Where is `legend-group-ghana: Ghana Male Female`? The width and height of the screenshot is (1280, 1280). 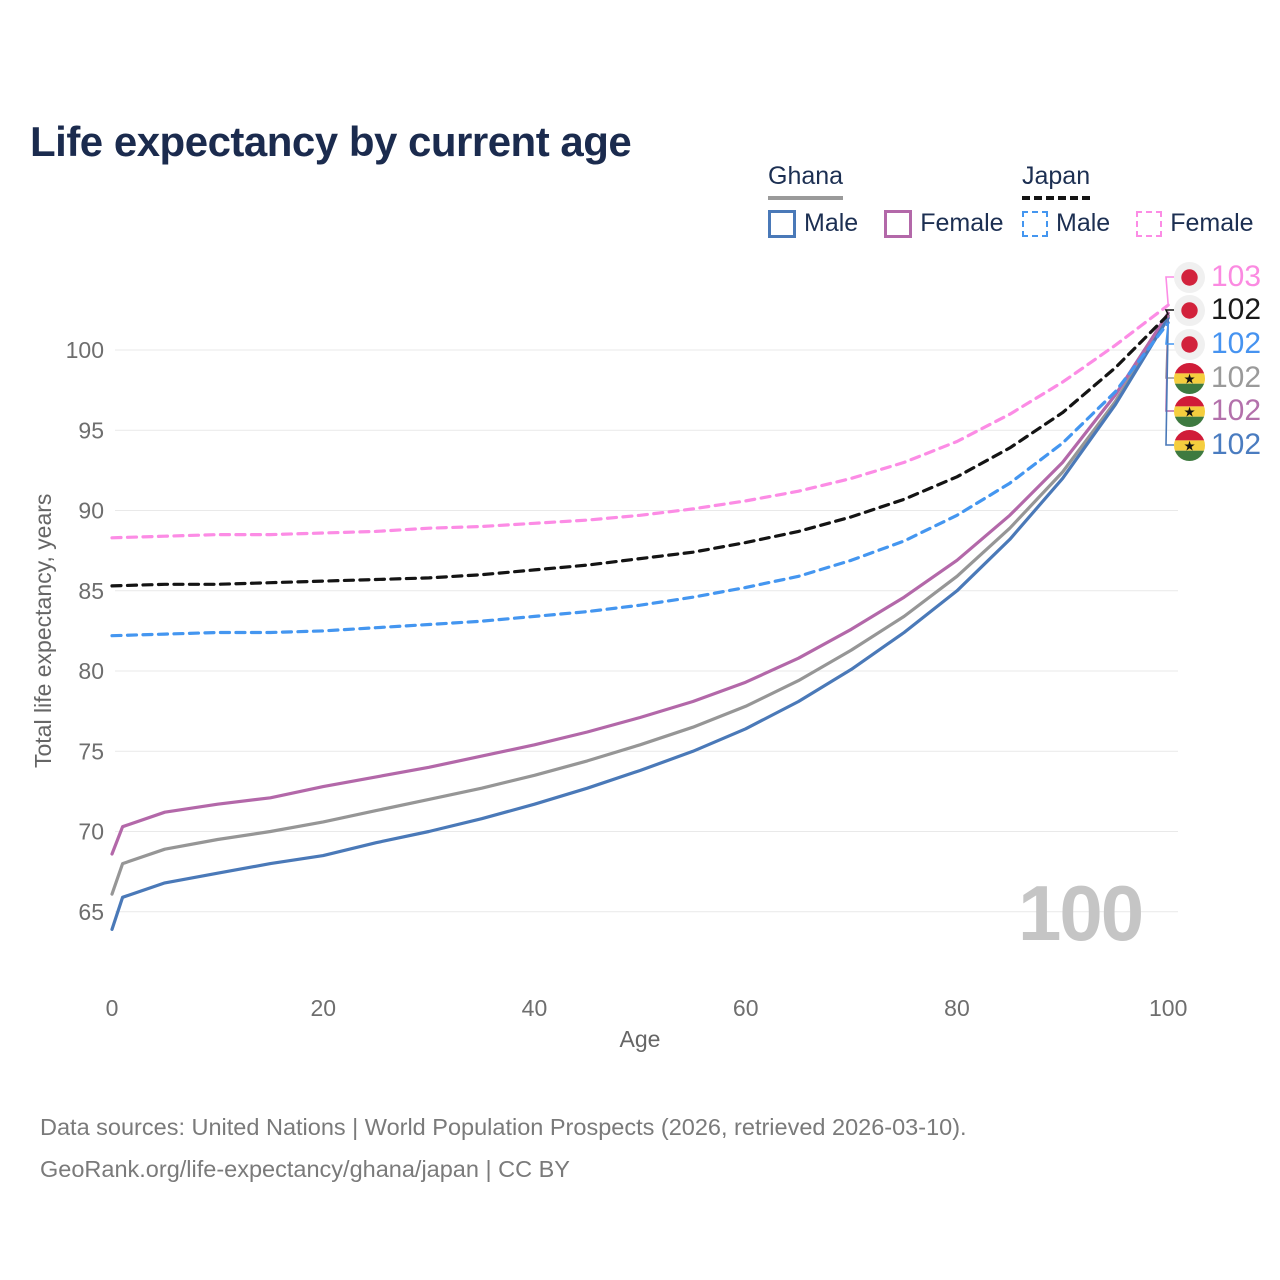 legend-group-ghana: Ghana Male Female is located at coordinates (886, 200).